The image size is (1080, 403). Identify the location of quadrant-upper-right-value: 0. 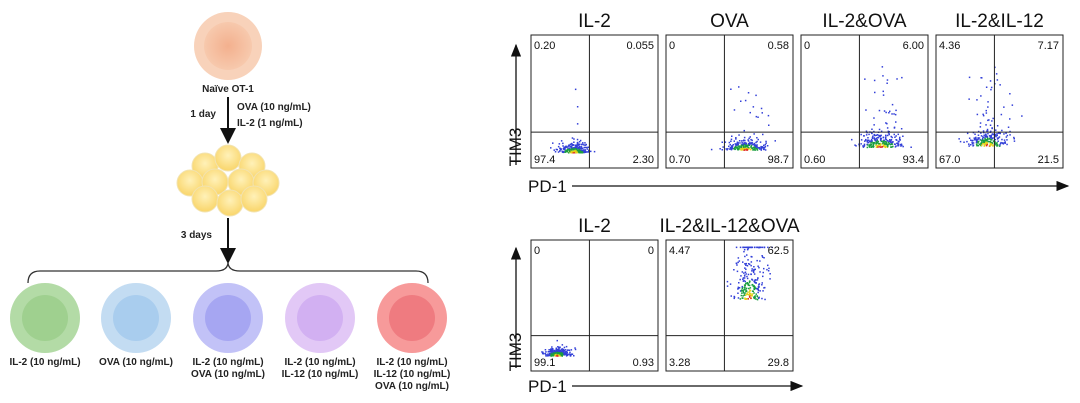
(651, 251).